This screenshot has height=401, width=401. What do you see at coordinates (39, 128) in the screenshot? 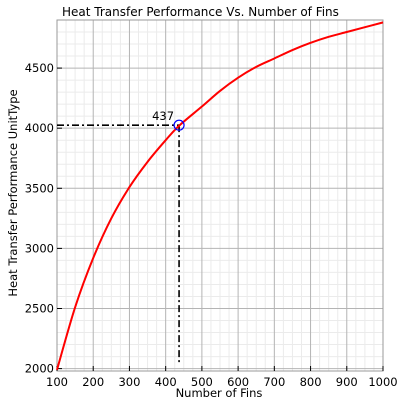
I see `y-tick-label: 4000` at bounding box center [39, 128].